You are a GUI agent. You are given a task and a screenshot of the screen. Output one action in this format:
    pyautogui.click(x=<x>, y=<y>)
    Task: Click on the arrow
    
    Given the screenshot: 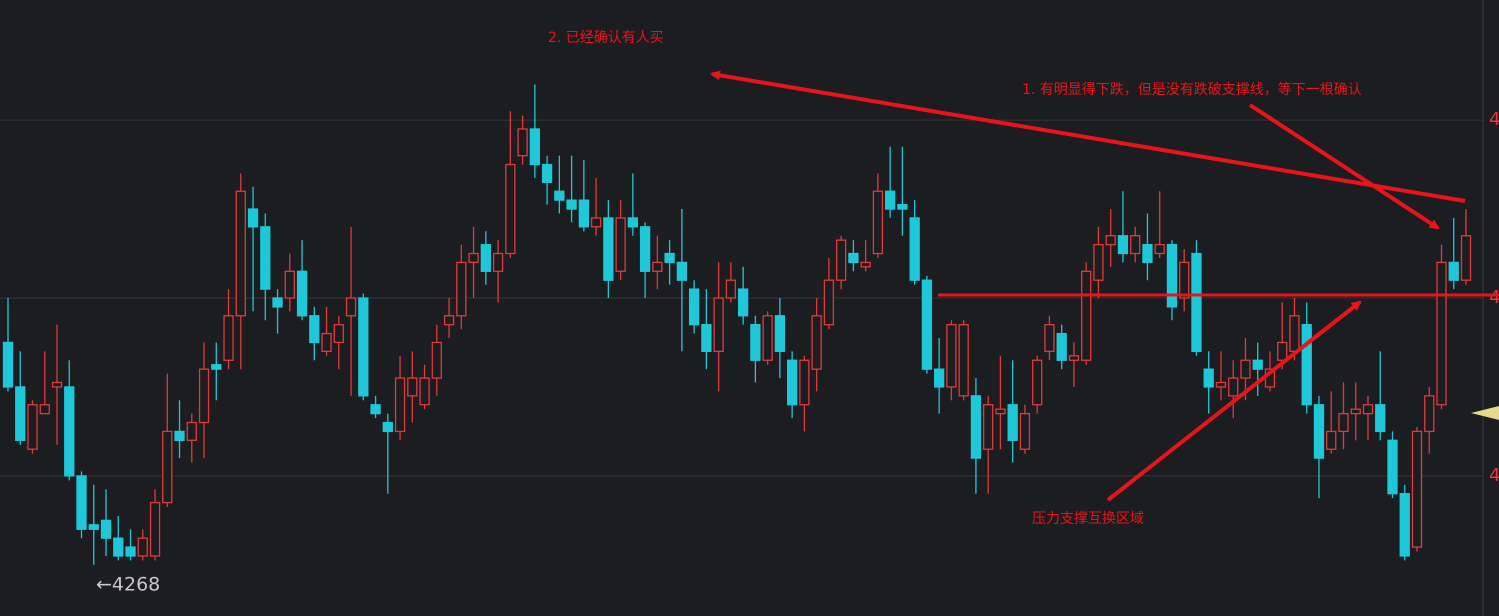 What is the action you would take?
    pyautogui.click(x=1234, y=401)
    